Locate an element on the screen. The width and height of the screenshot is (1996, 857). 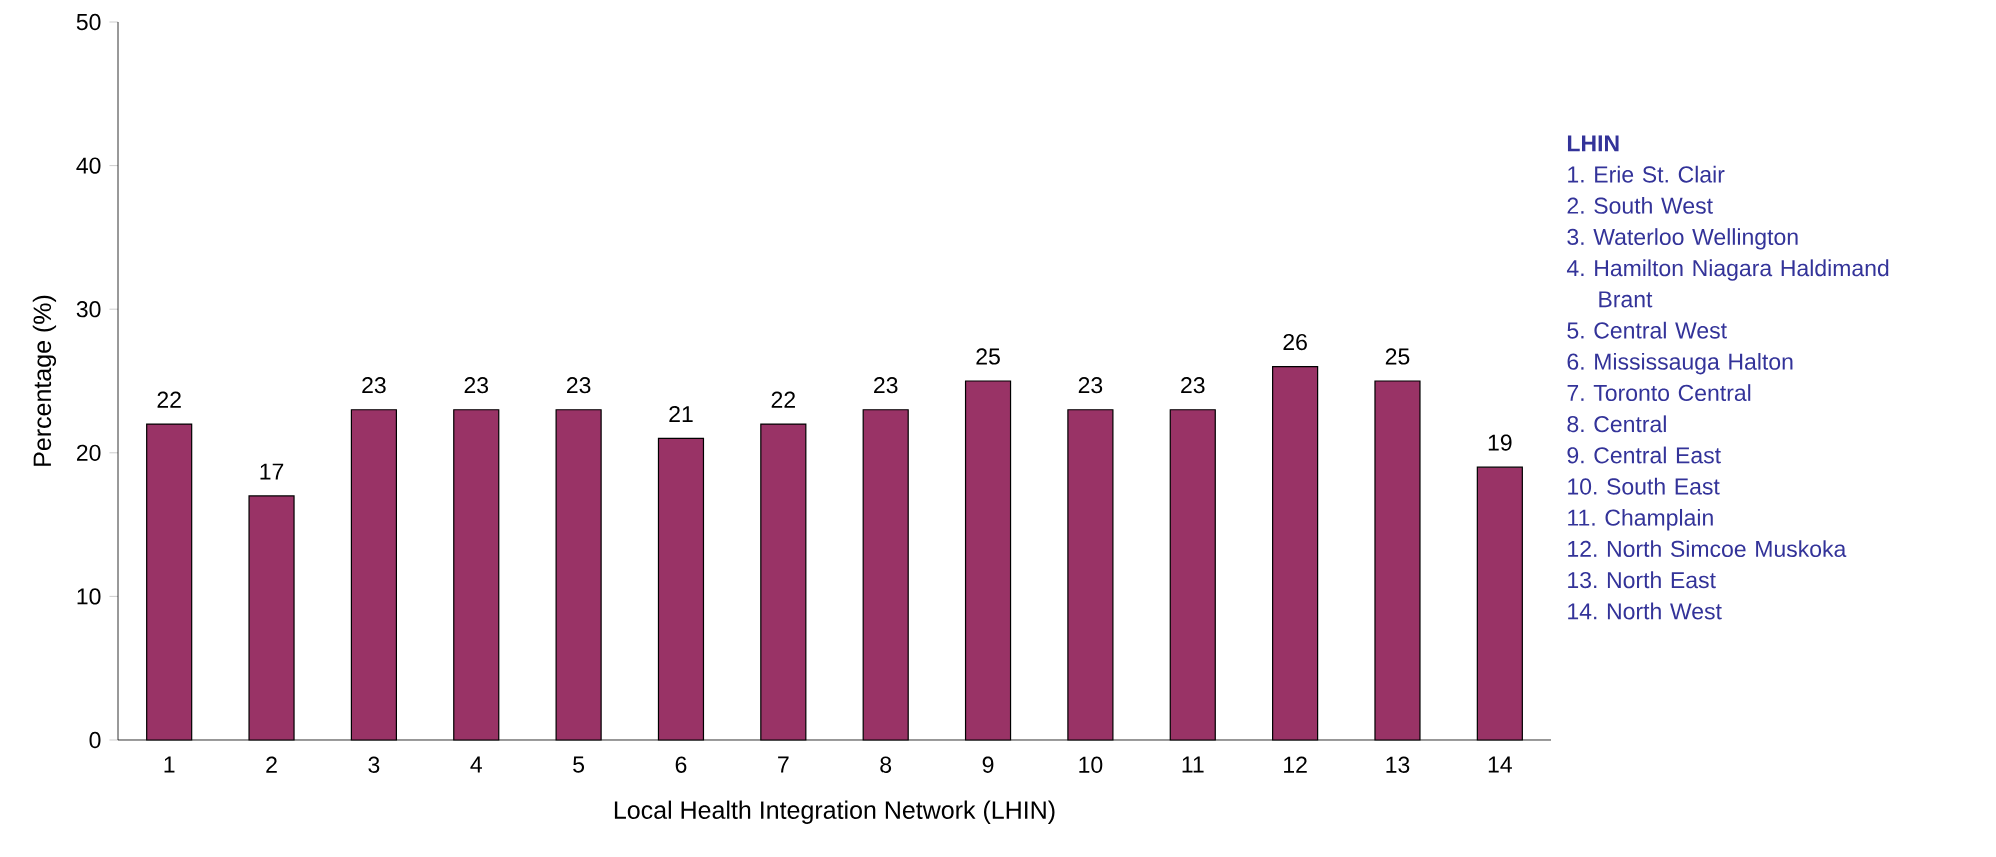
data-label: 17 is located at coordinates (272, 471).